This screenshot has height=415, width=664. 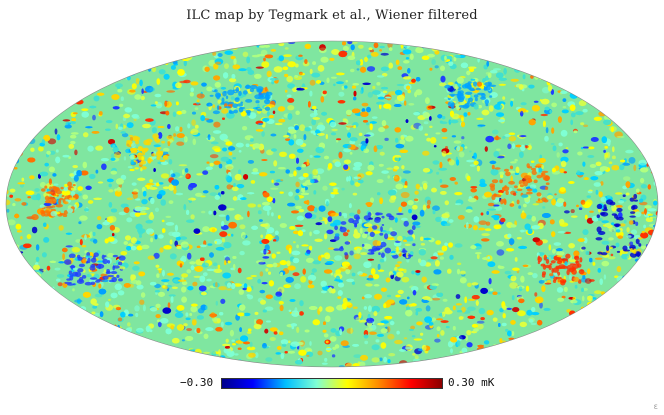 I want to click on corner-mark: ε, so click(x=655, y=406).